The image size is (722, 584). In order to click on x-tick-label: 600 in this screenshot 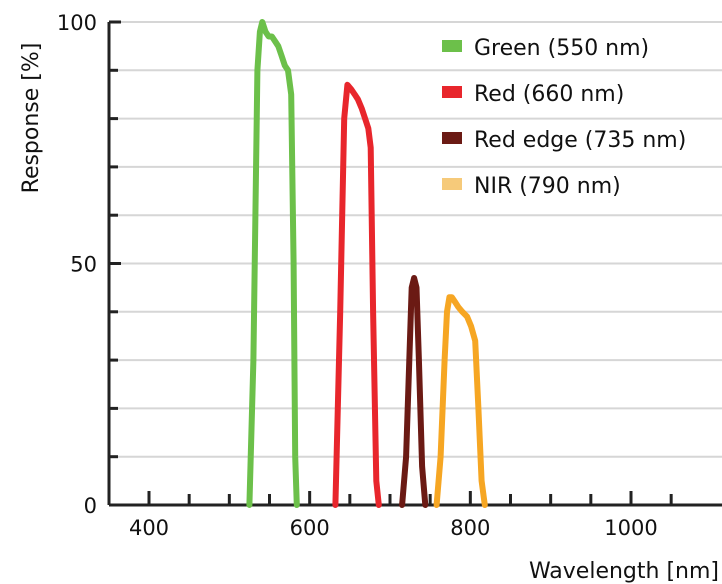, I will do `click(310, 528)`.